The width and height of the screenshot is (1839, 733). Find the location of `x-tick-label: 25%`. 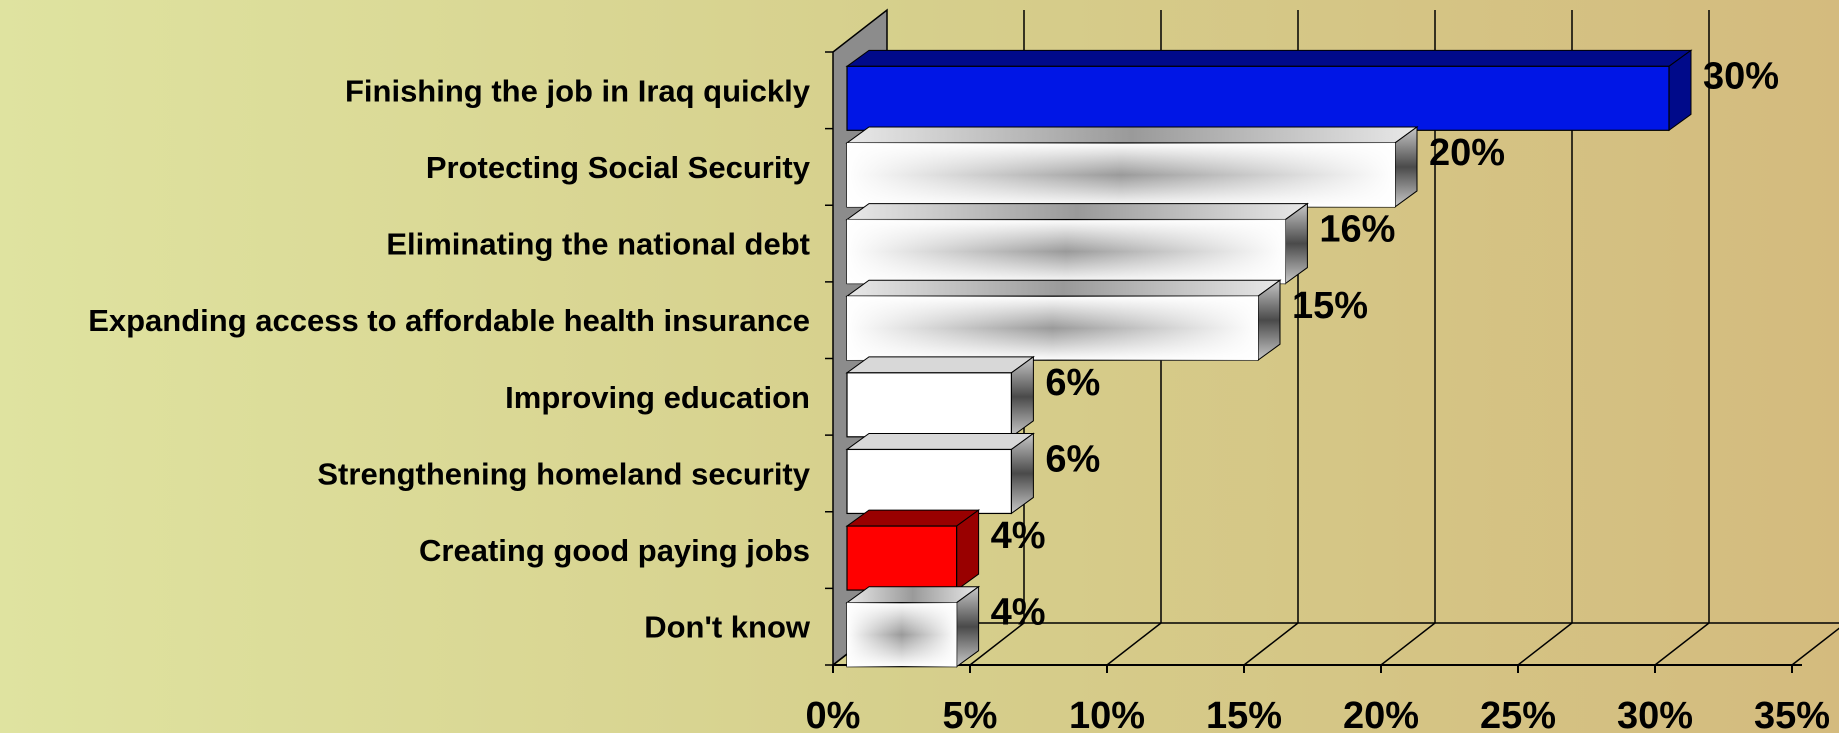

x-tick-label: 25% is located at coordinates (1518, 714).